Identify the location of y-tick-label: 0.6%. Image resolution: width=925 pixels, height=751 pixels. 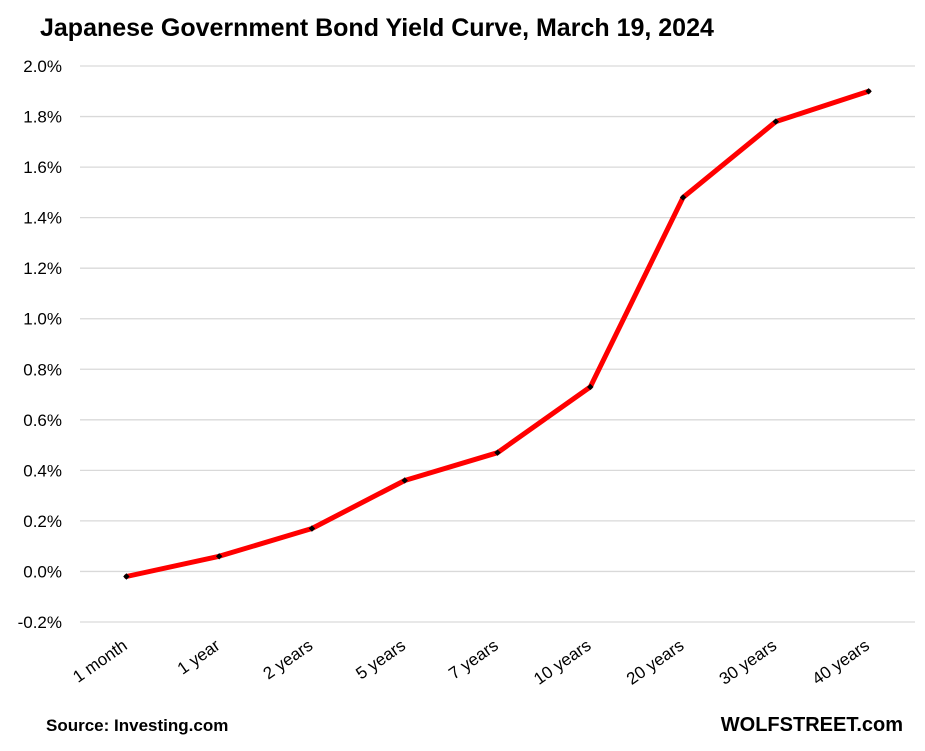
(42, 420).